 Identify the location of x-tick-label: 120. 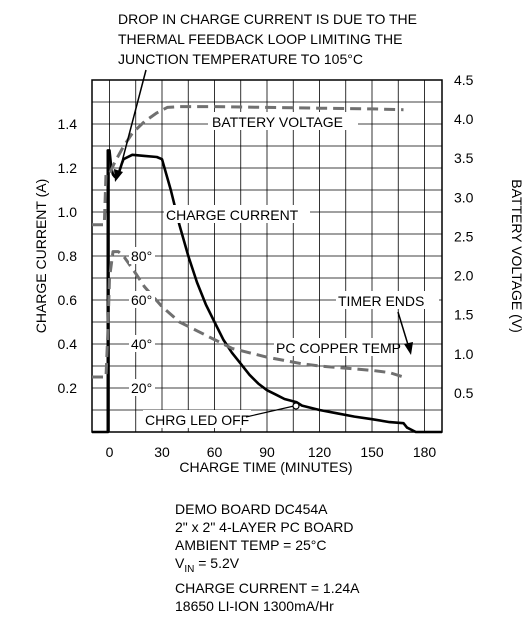
(320, 452).